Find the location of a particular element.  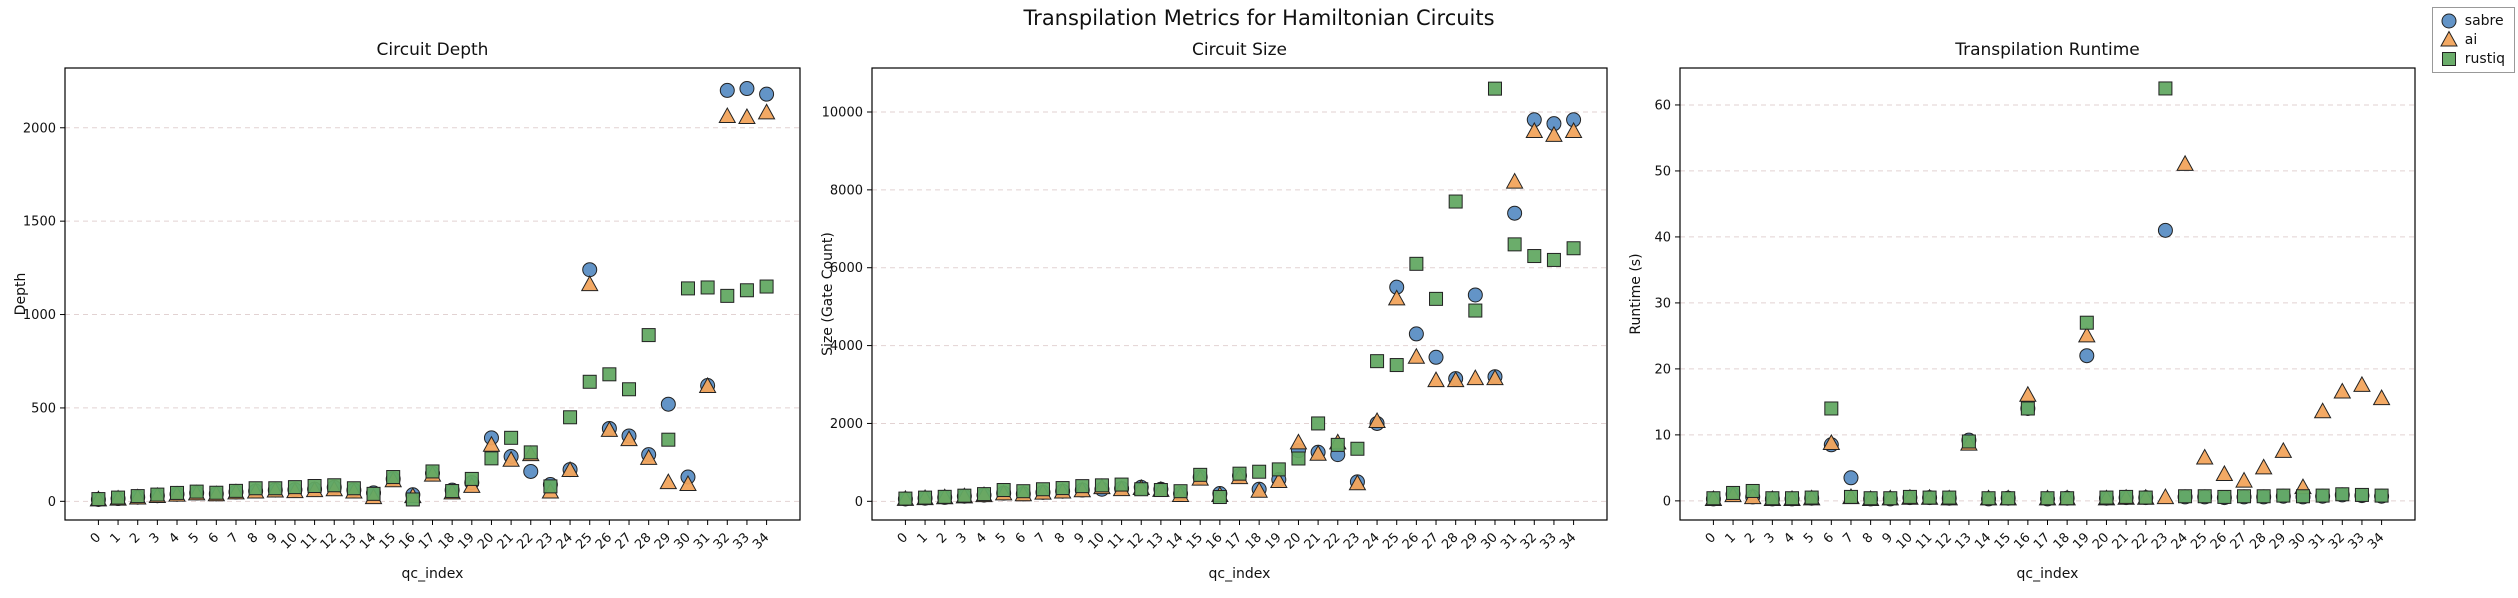

svg-text: 500 is located at coordinates (43, 408).